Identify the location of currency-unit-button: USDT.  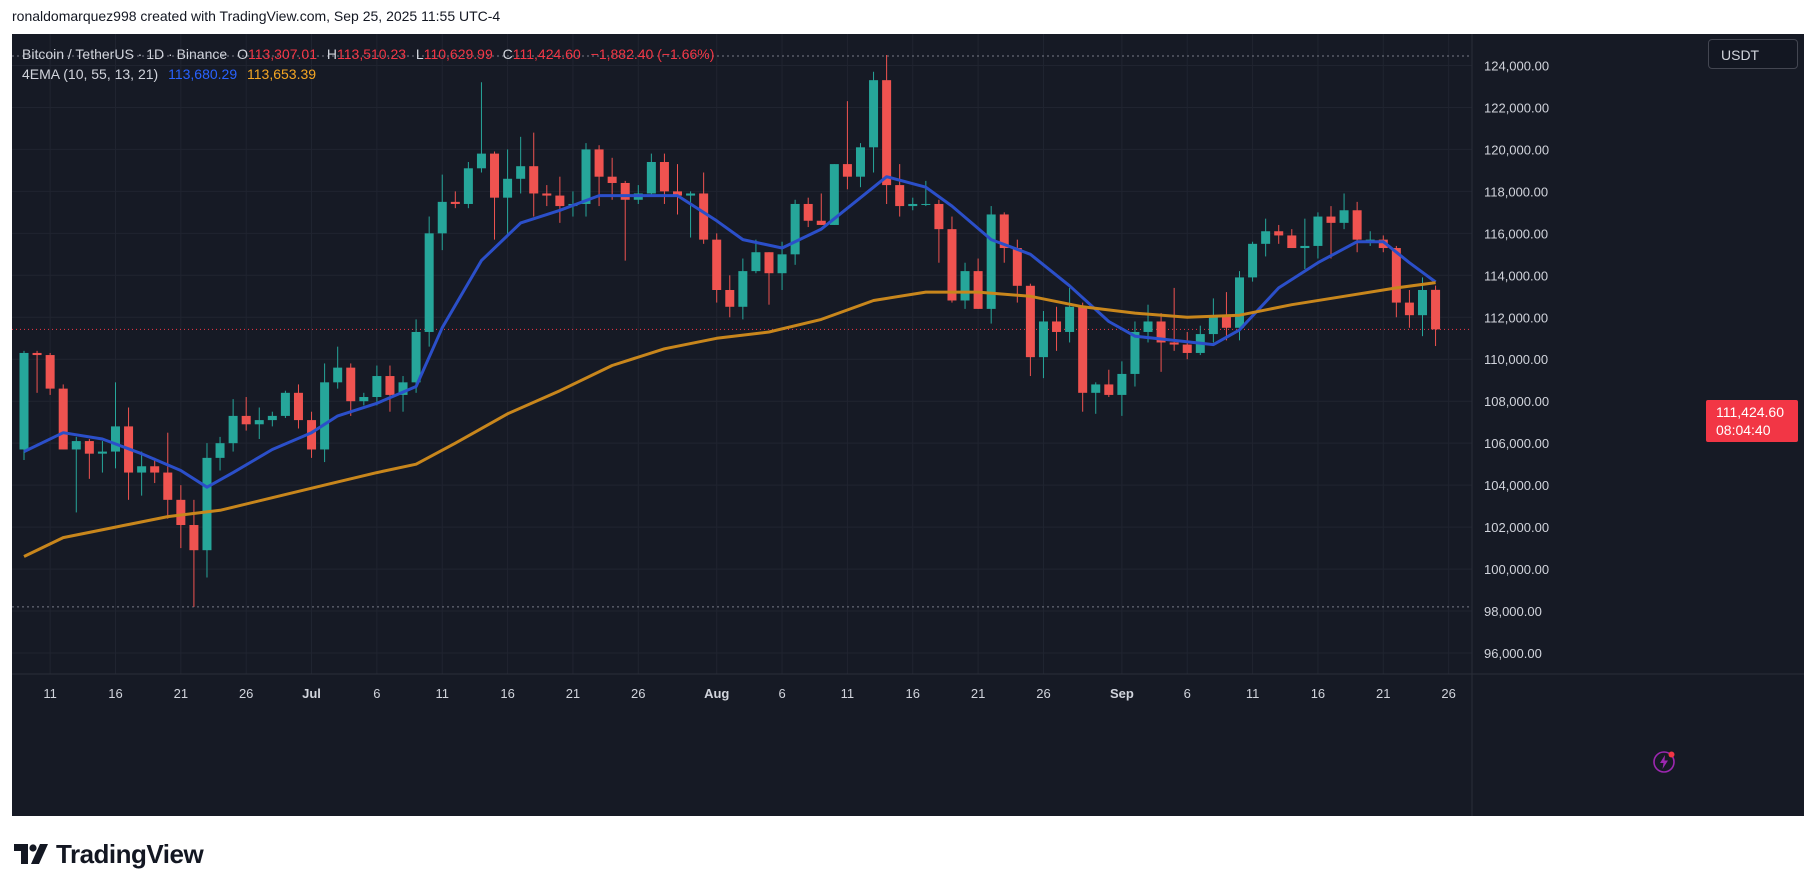
(1753, 54).